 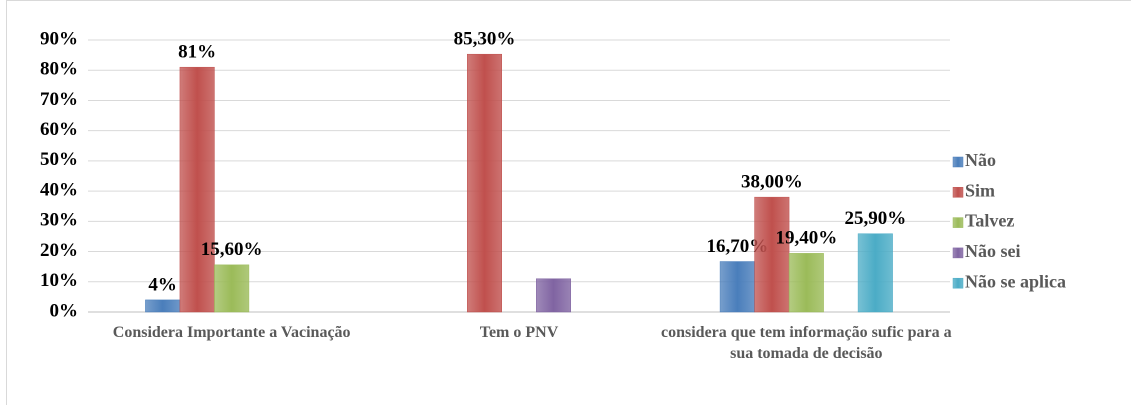 I want to click on legend-label: Não se aplica, so click(x=1015, y=281).